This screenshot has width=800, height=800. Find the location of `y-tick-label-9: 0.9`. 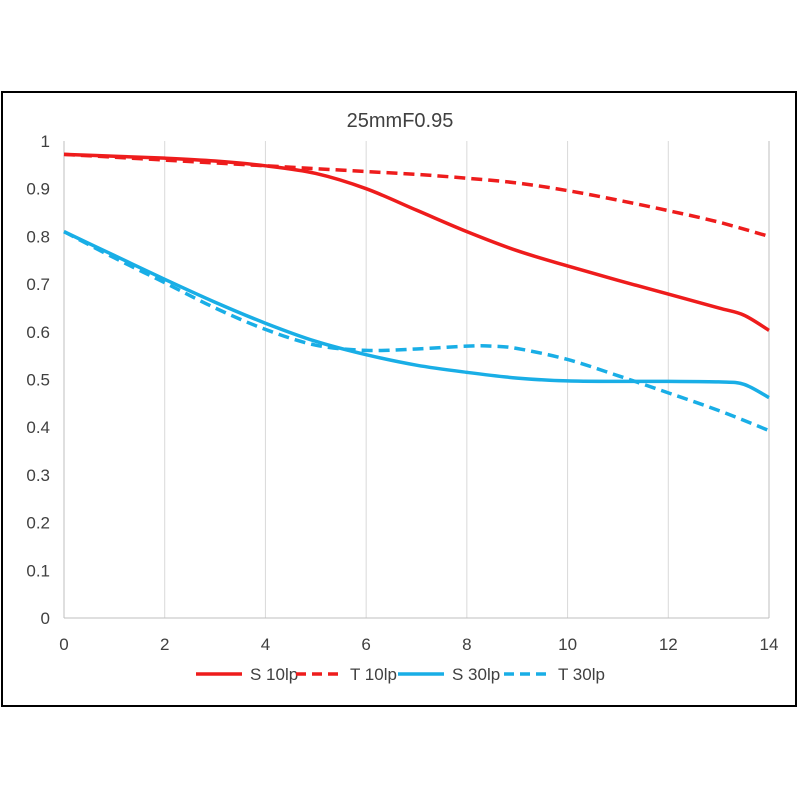

y-tick-label-9: 0.9 is located at coordinates (38, 189).